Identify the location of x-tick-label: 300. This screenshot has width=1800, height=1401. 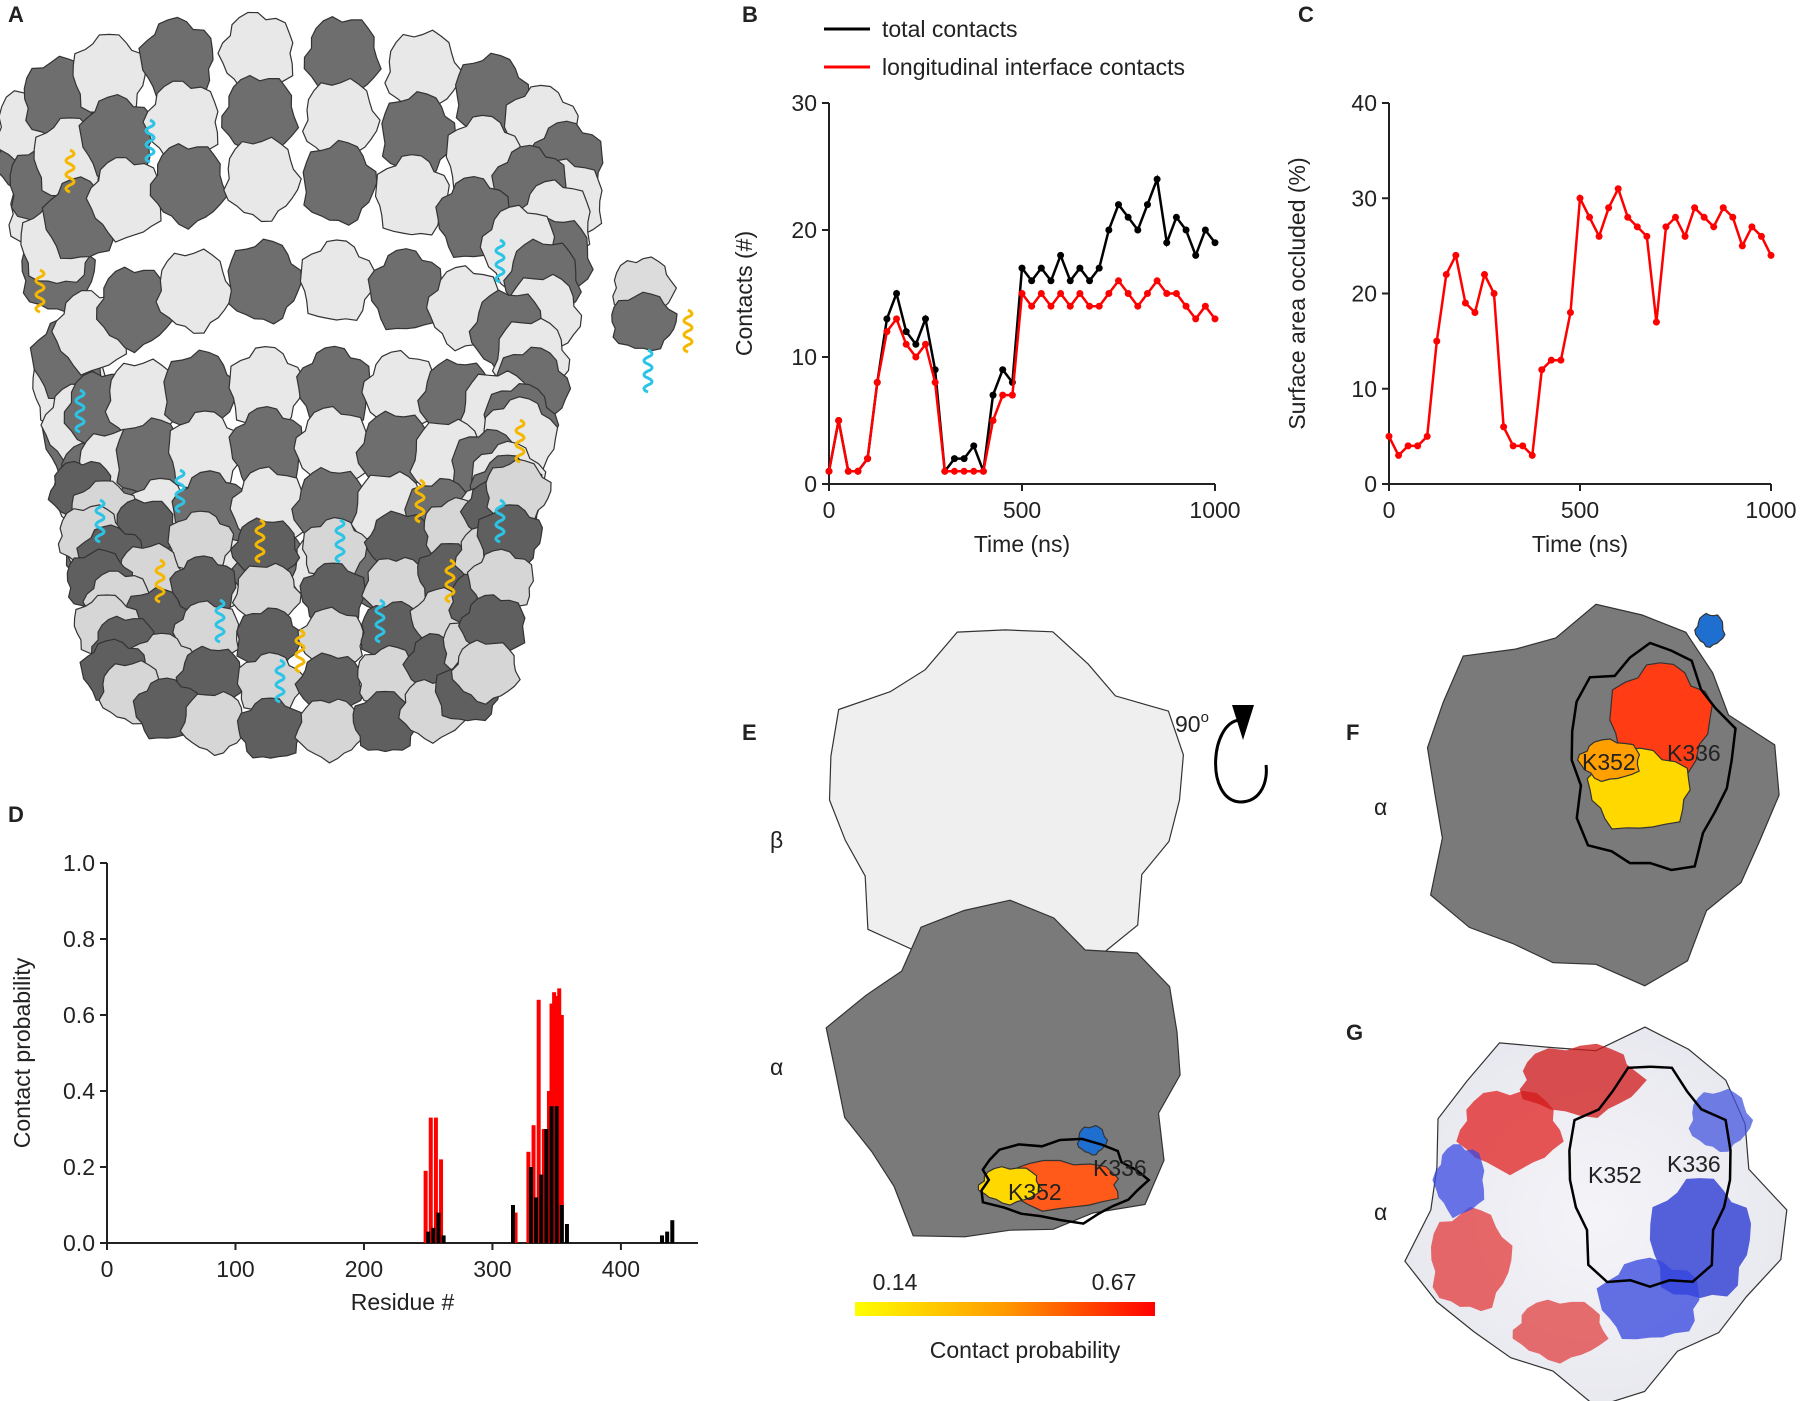
(492, 1269).